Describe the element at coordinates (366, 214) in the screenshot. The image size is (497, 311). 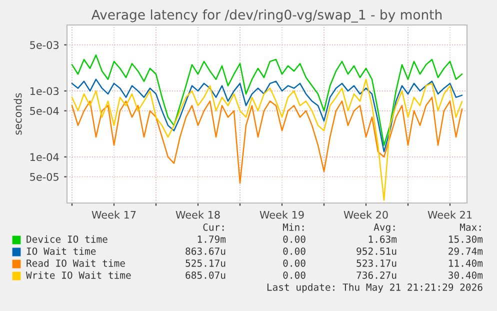
I see `x-tick-label: Week 20` at that location.